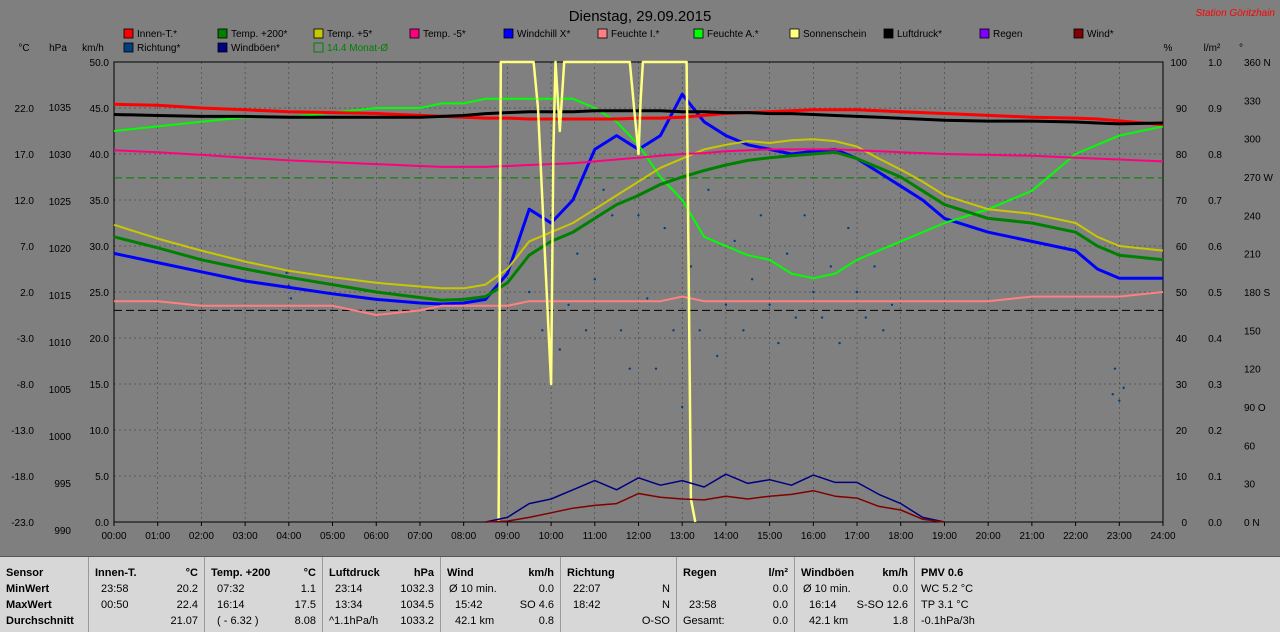  What do you see at coordinates (834, 34) in the screenshot?
I see `legend-label: Sonnenschein` at bounding box center [834, 34].